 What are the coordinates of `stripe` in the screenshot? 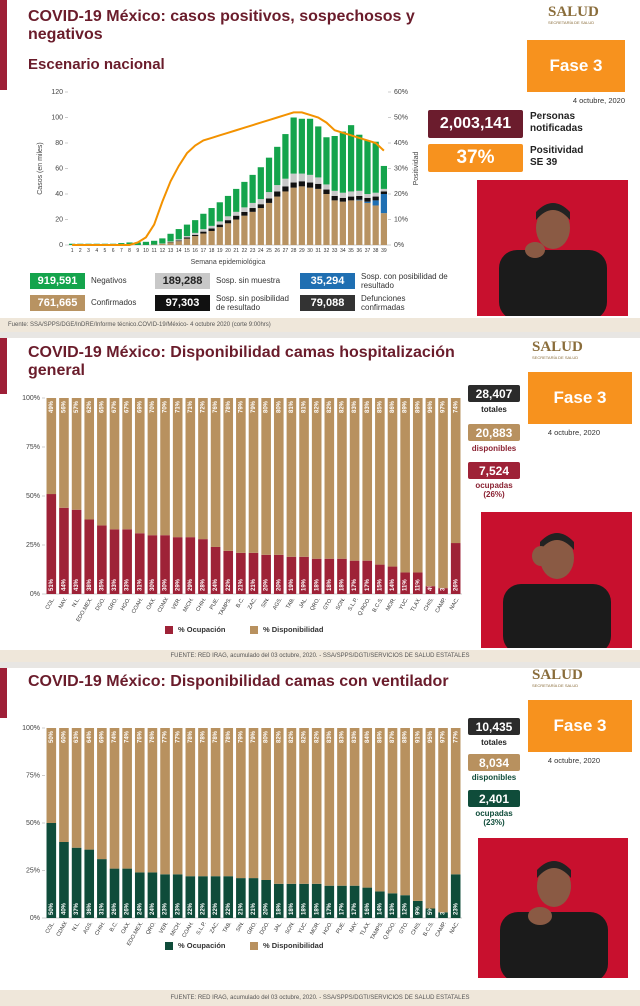 It's located at (3, 366).